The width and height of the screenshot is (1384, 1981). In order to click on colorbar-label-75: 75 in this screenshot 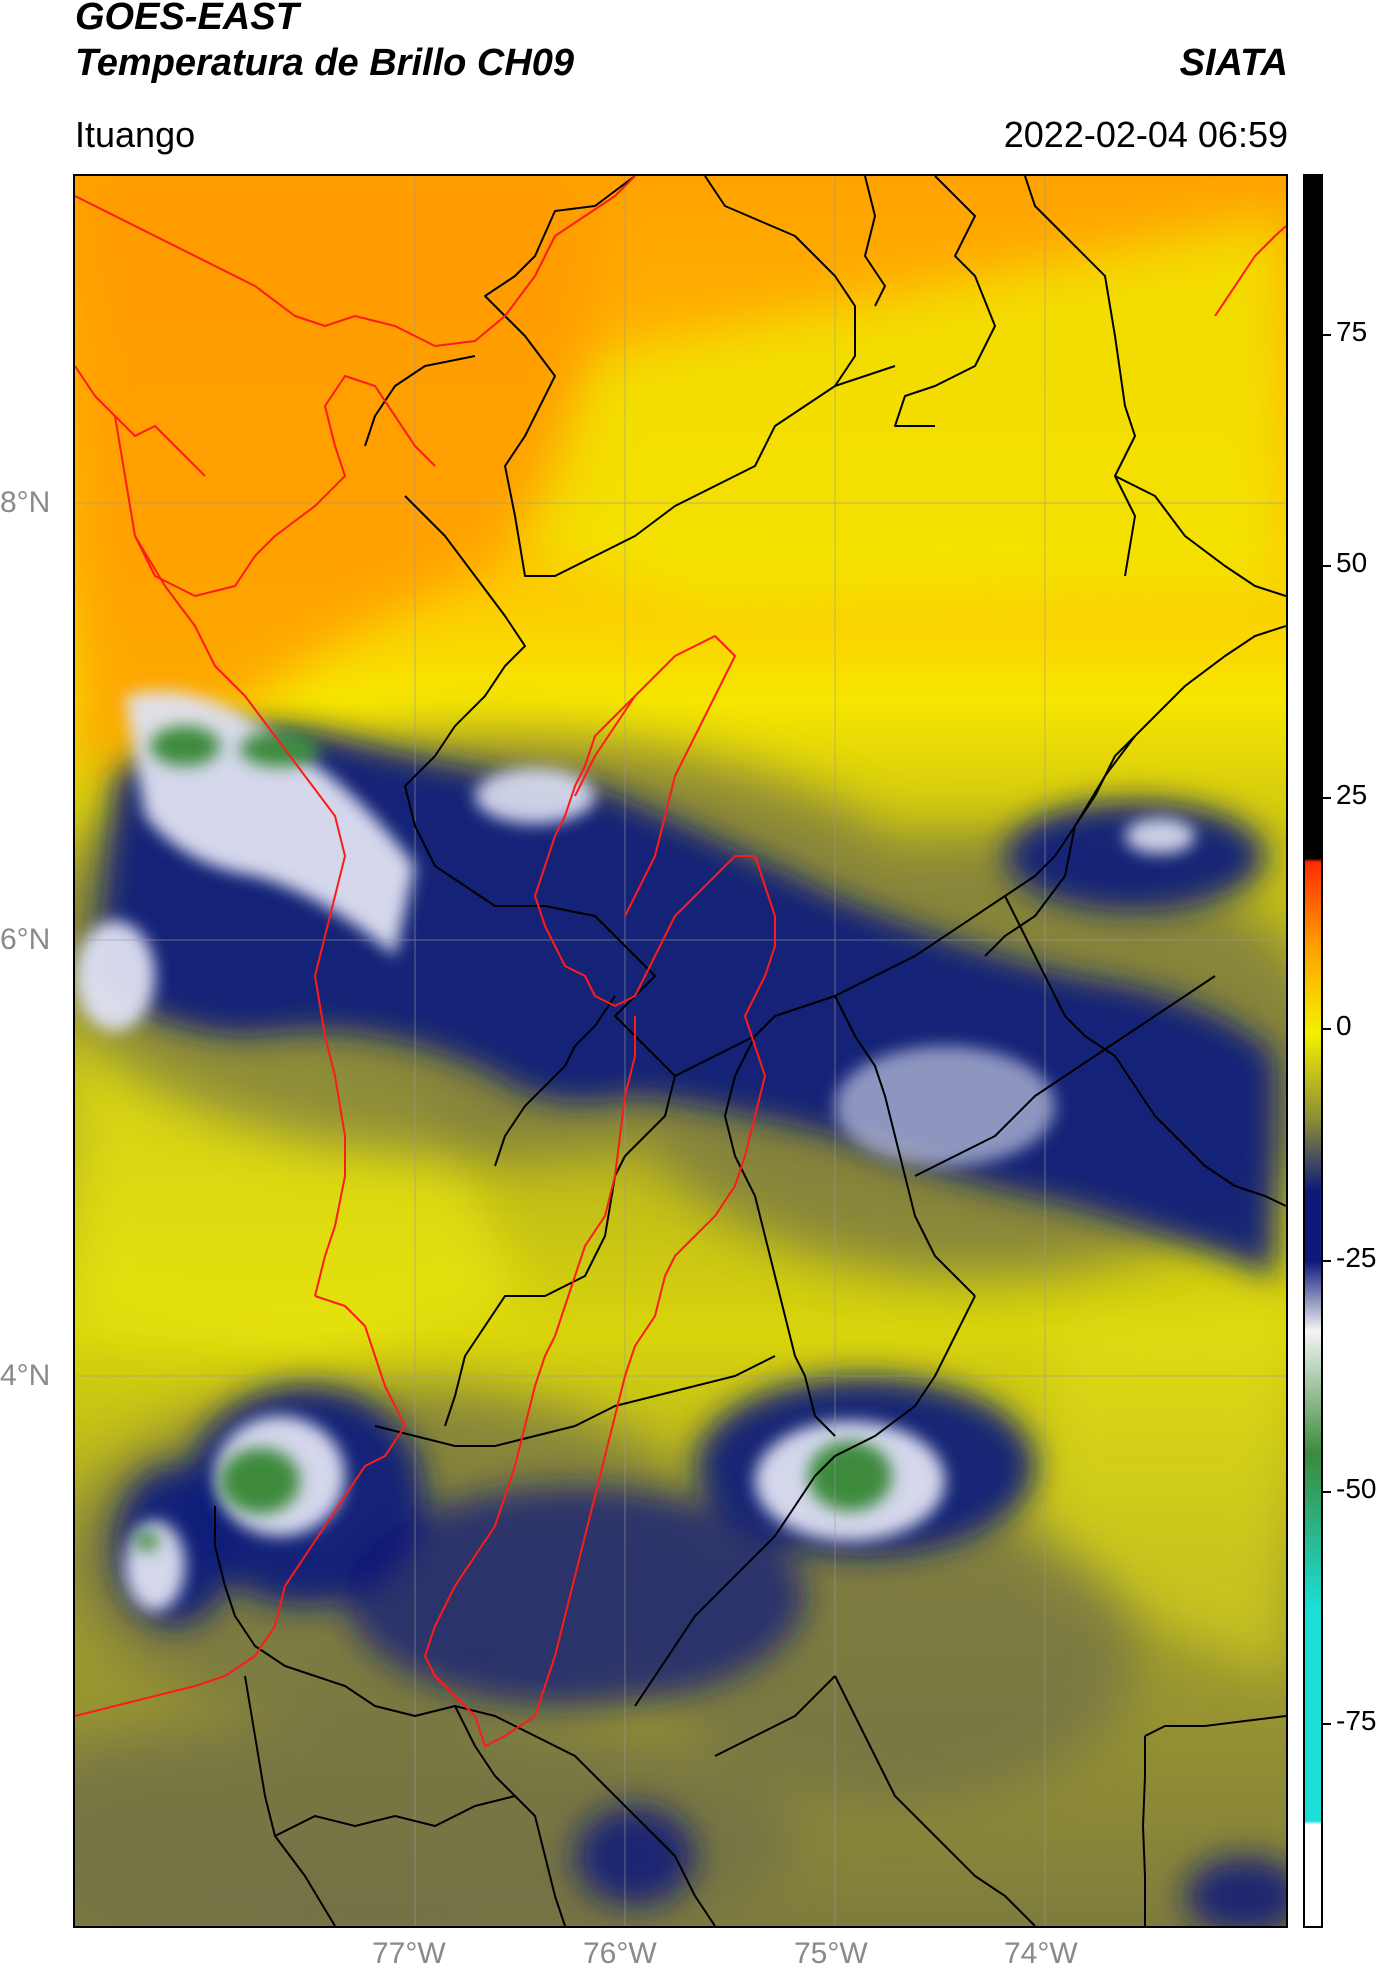, I will do `click(1352, 331)`.